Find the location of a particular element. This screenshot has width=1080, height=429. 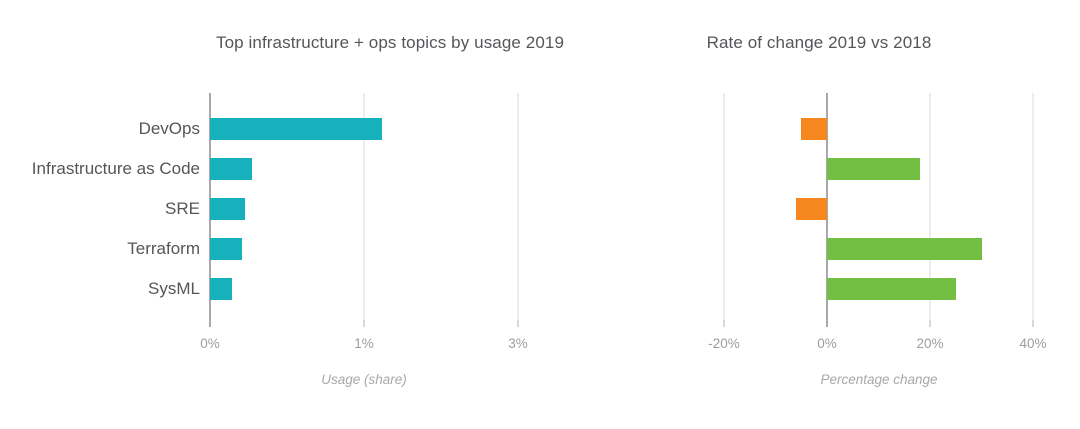

usage-bar-sysml is located at coordinates (221, 289).